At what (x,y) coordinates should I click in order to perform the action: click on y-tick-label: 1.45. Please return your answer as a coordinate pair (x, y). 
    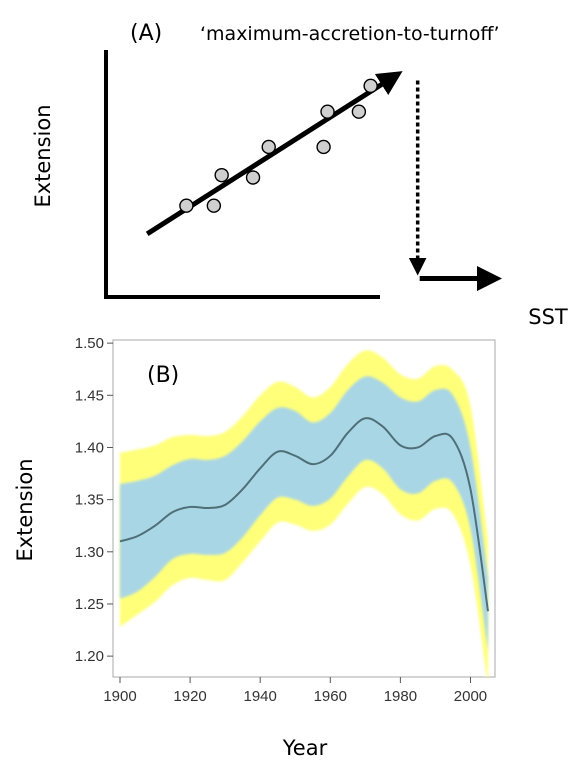
    Looking at the image, I should click on (89, 395).